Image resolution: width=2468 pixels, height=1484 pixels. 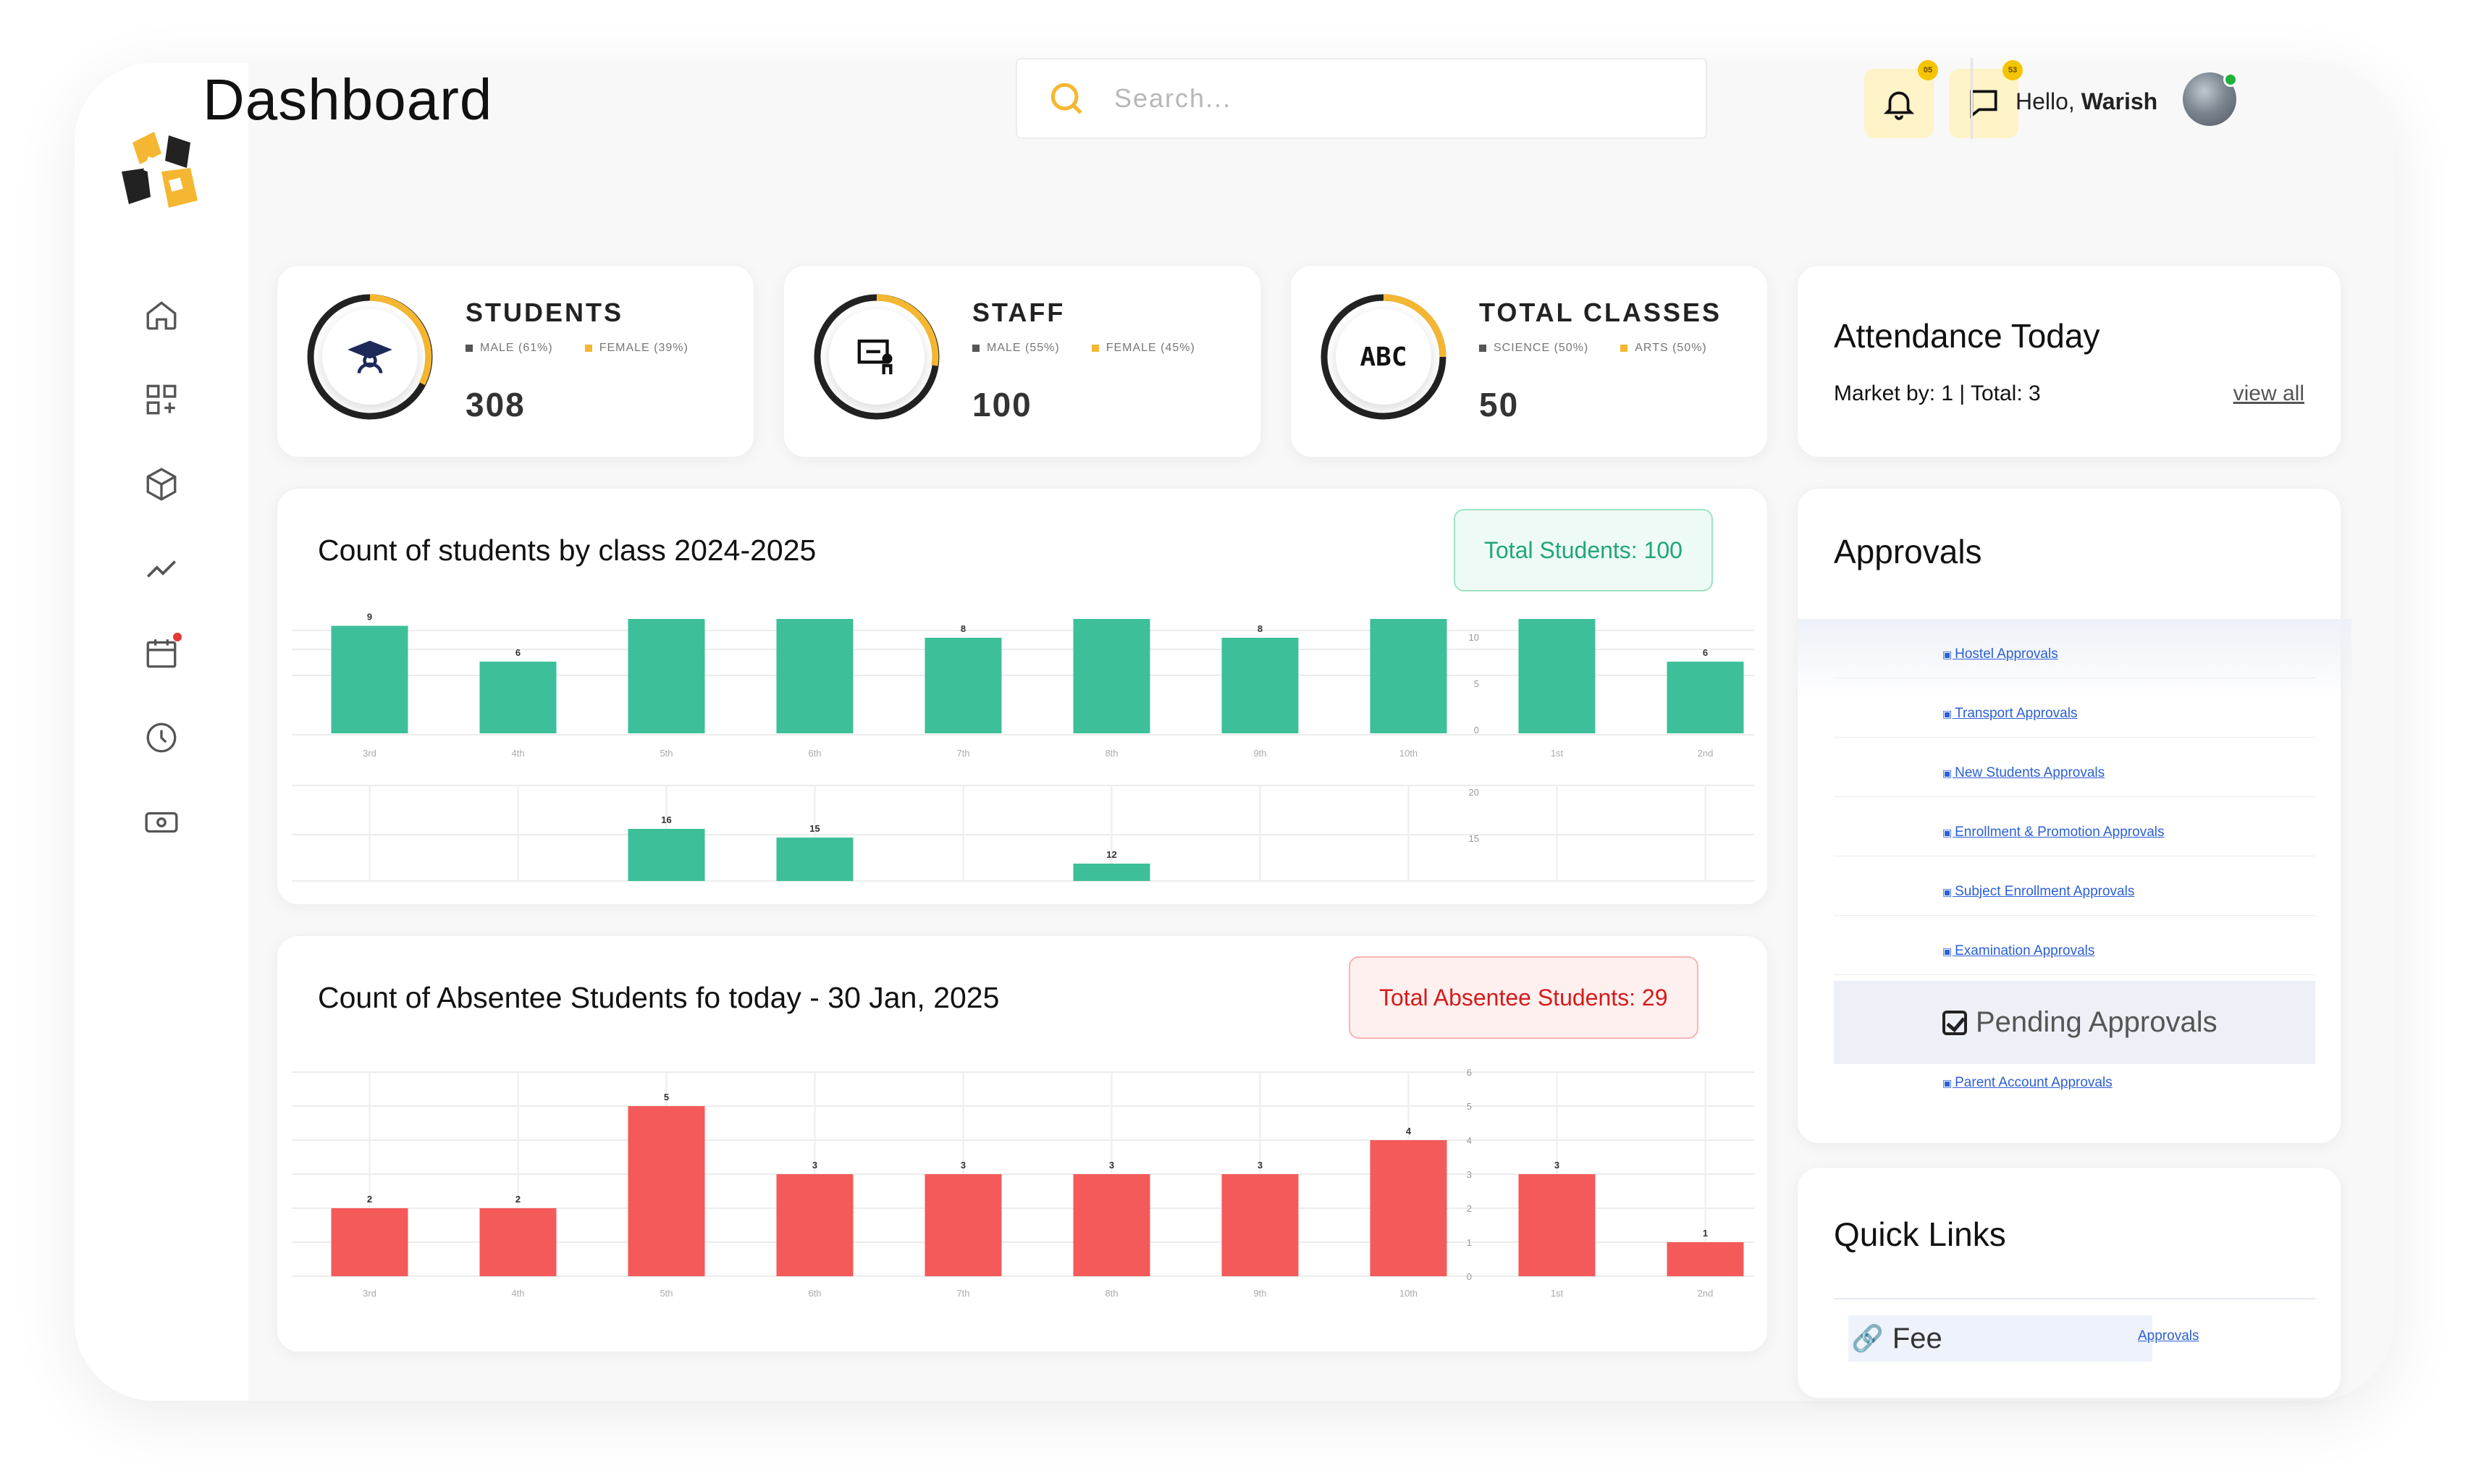 What do you see at coordinates (2000, 654) in the screenshot?
I see `hostel-approvals-link: Hostel Approvals` at bounding box center [2000, 654].